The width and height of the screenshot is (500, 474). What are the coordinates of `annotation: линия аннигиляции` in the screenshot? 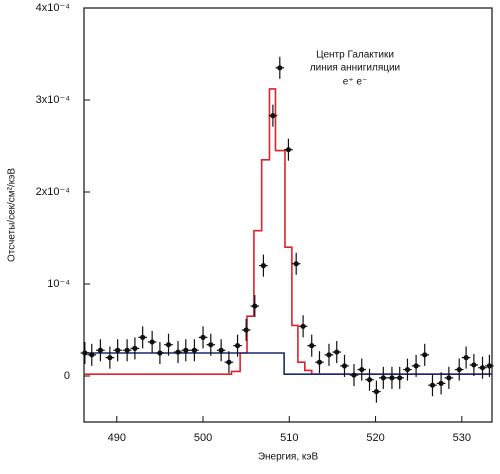 It's located at (355, 68).